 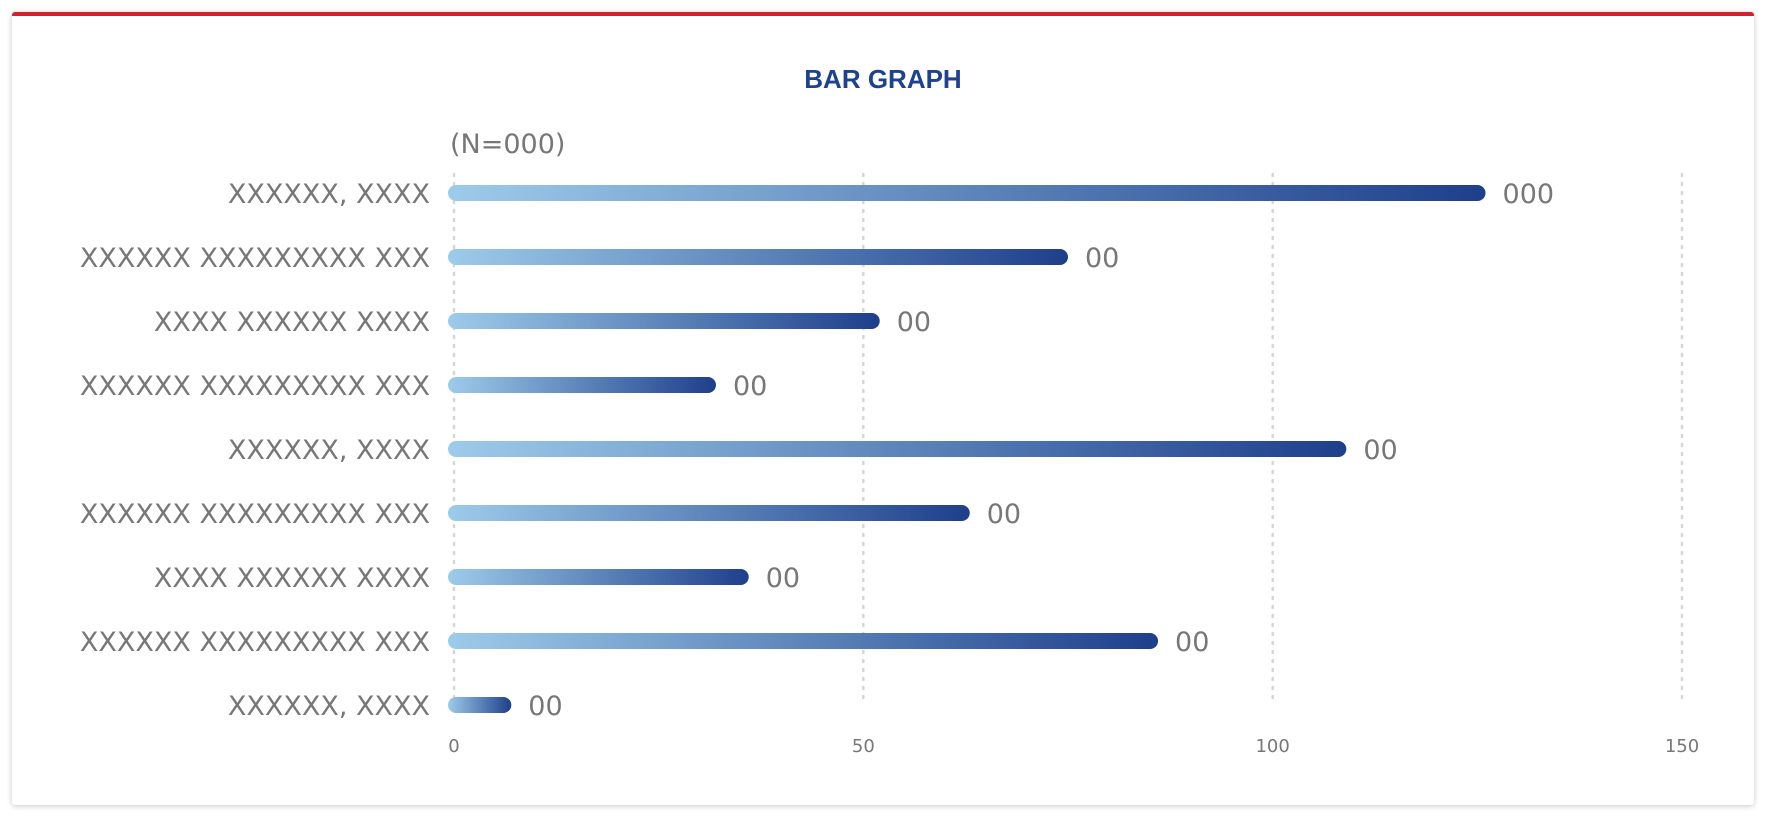 What do you see at coordinates (863, 746) in the screenshot?
I see `x-tick-label: 50` at bounding box center [863, 746].